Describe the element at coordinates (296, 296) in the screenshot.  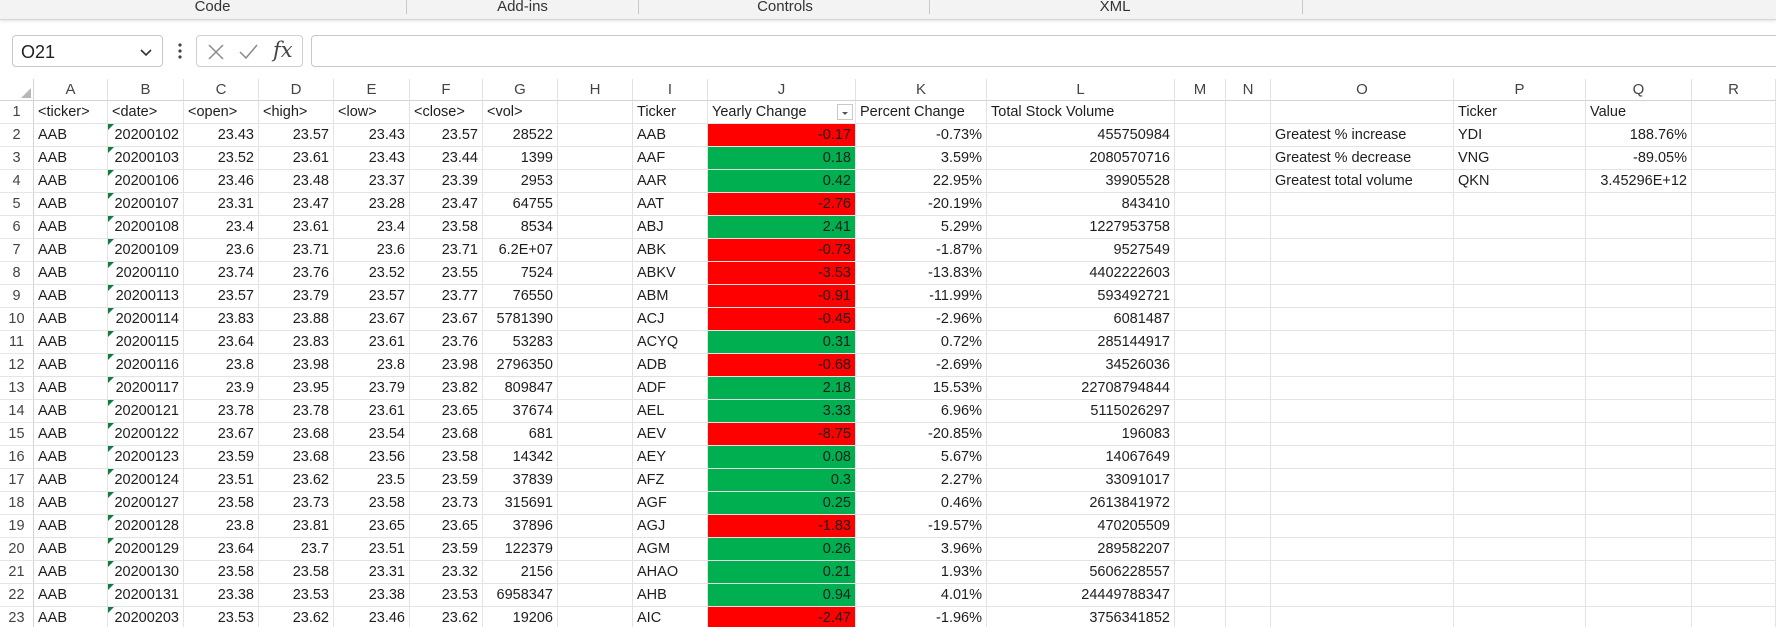
I see `data-cell: 23.79` at that location.